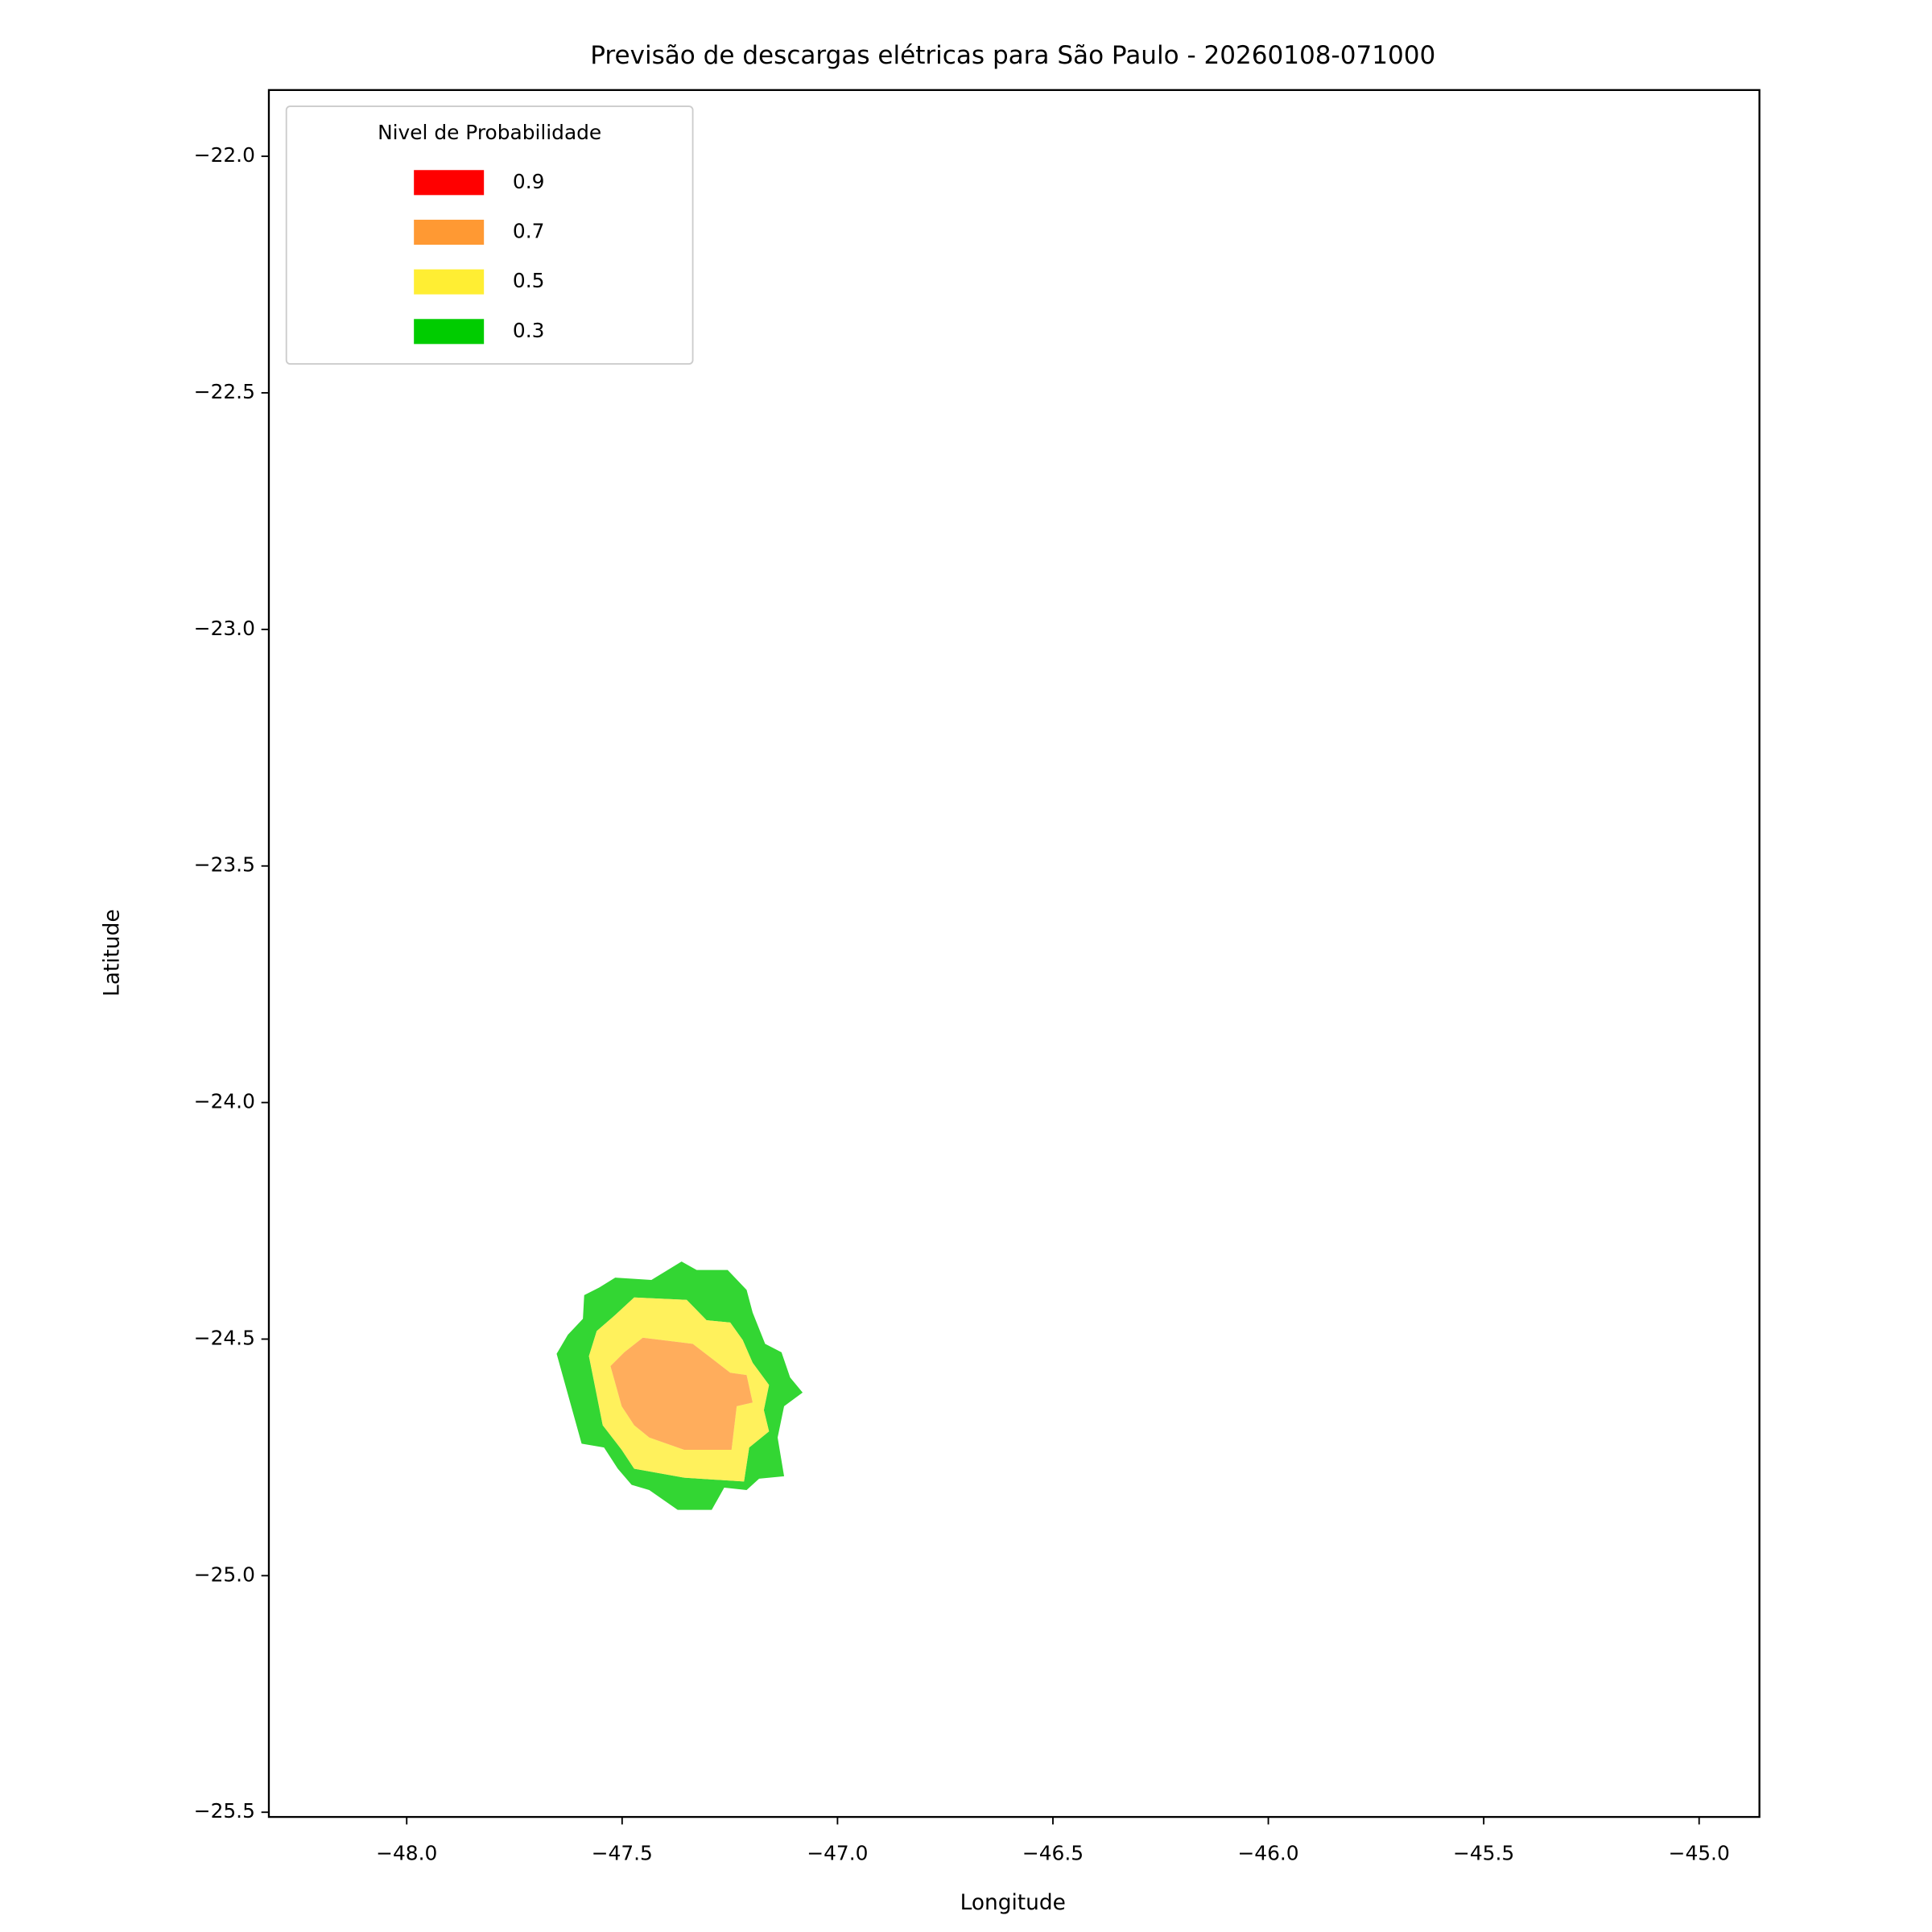 The image size is (1932, 1932). What do you see at coordinates (224, 1337) in the screenshot?
I see `y-tick-label: −24.5` at bounding box center [224, 1337].